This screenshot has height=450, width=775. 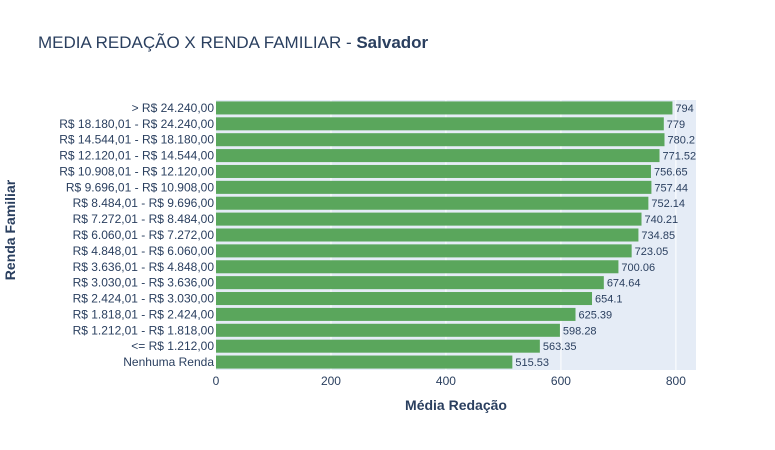 I want to click on x-axis-title: Média Redação, so click(x=456, y=405).